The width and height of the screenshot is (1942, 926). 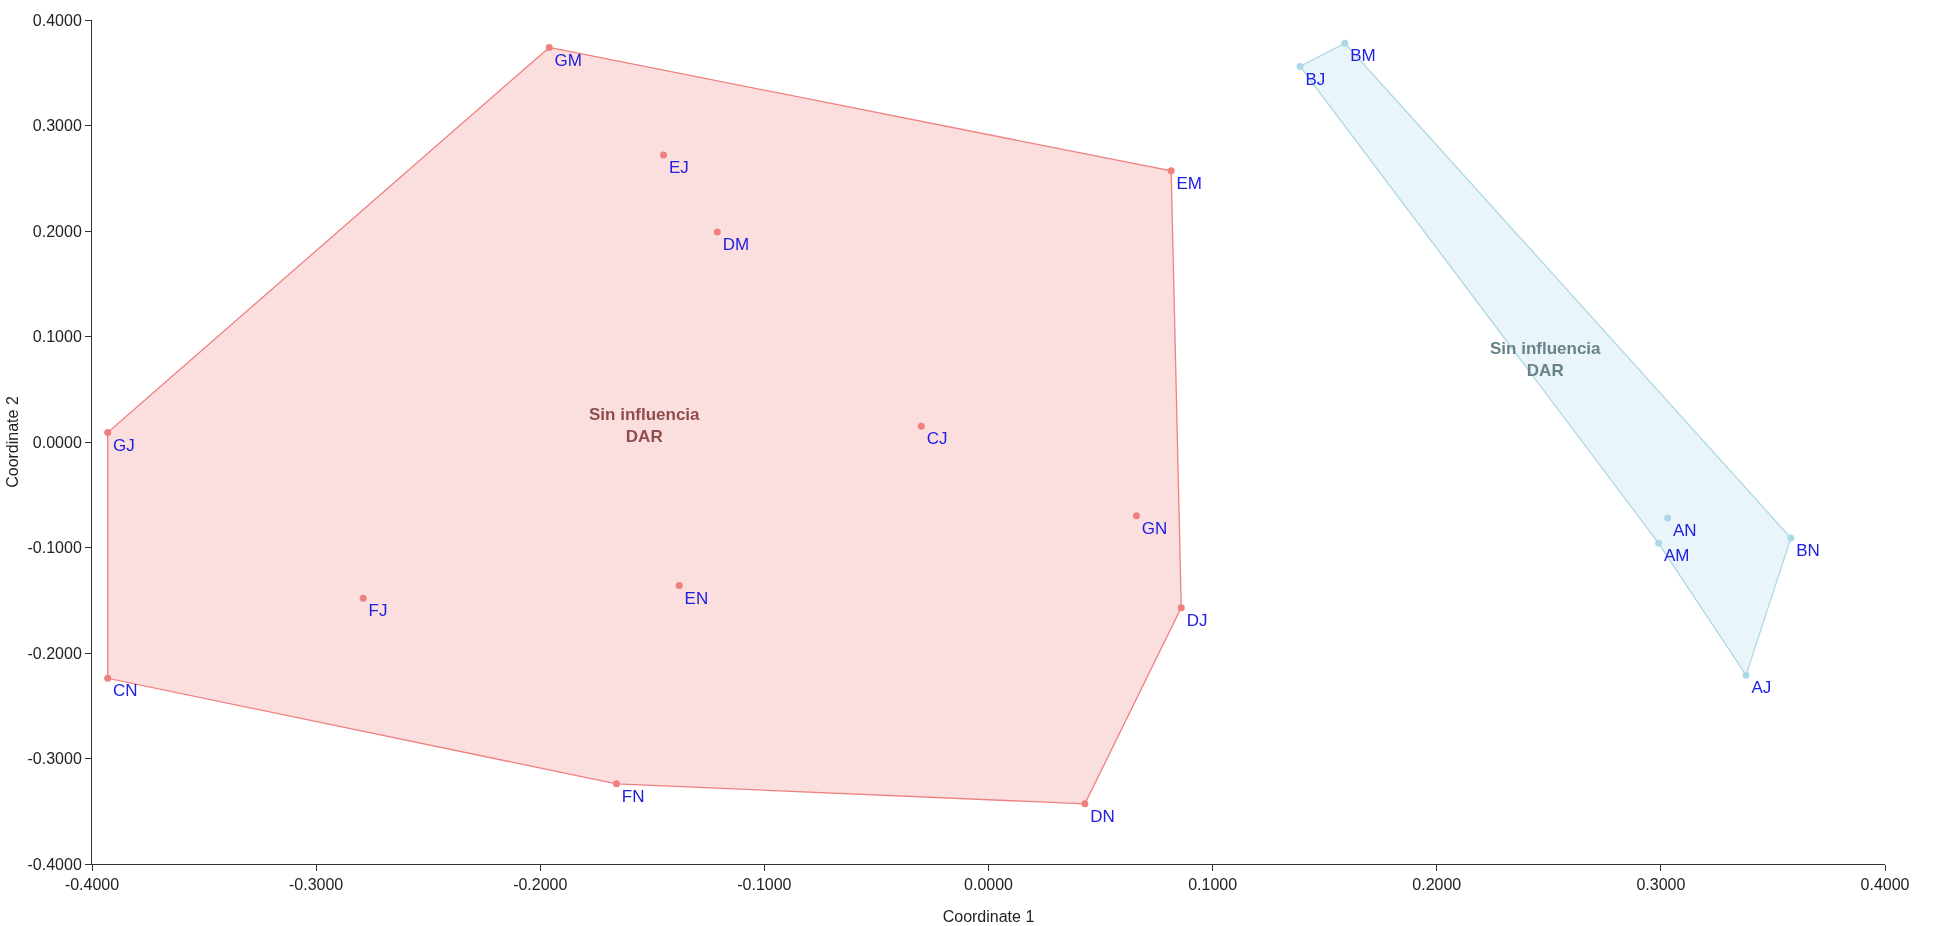 I want to click on data-label: DN, so click(x=1102, y=816).